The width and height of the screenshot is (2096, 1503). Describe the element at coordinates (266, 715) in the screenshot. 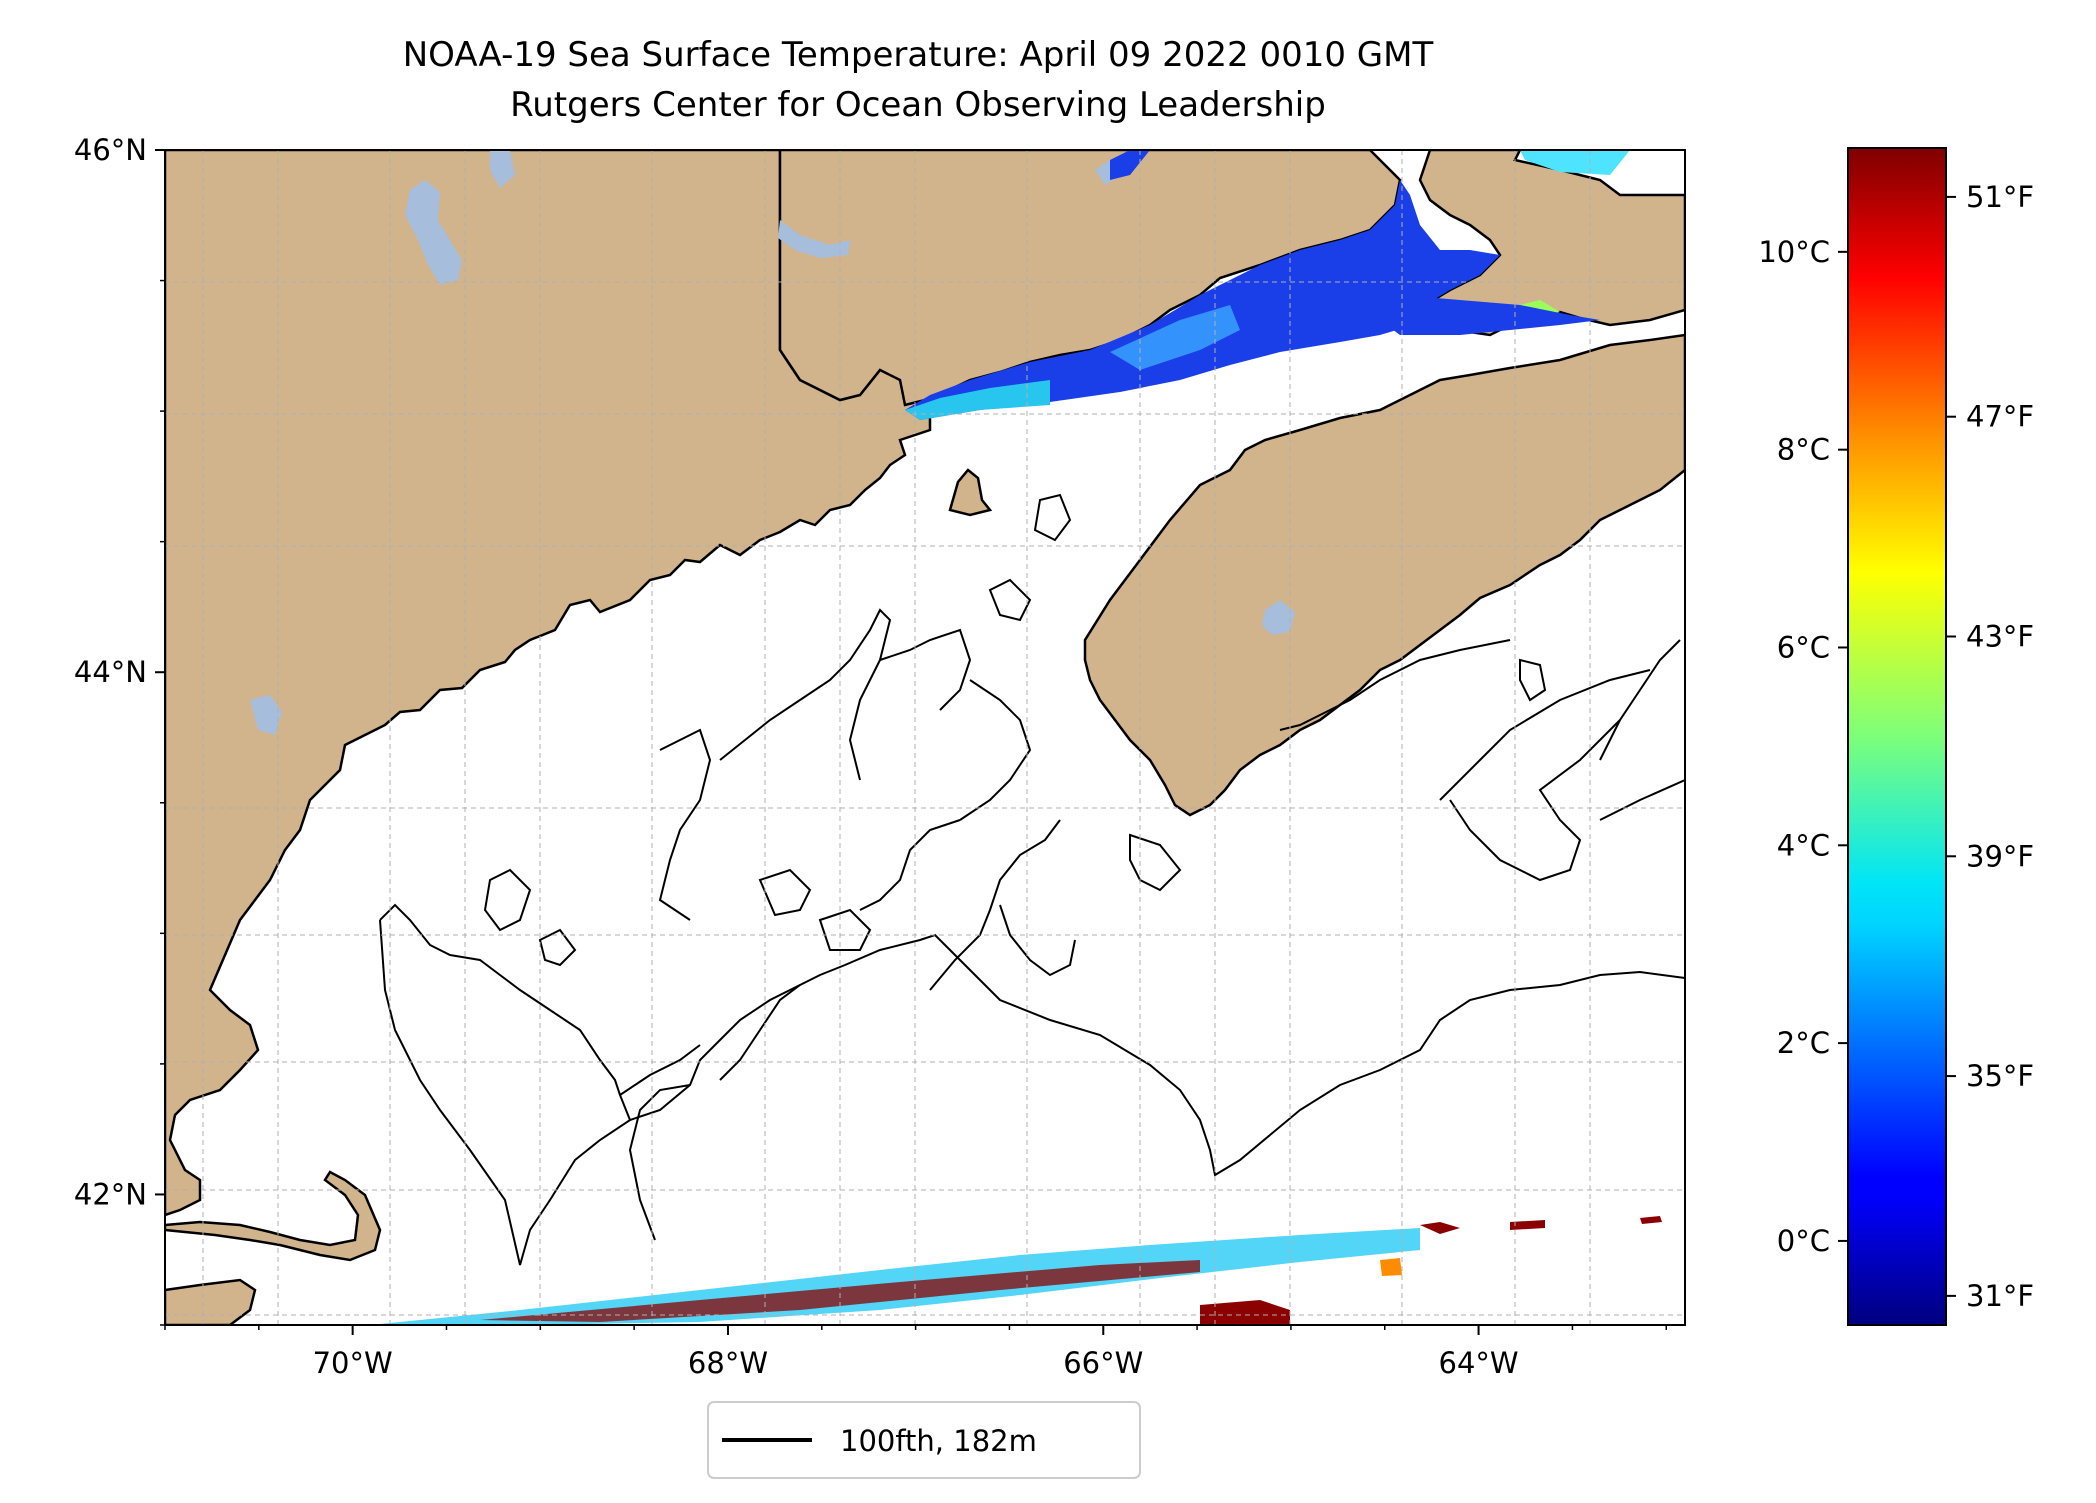

I see `lake-maine-west` at that location.